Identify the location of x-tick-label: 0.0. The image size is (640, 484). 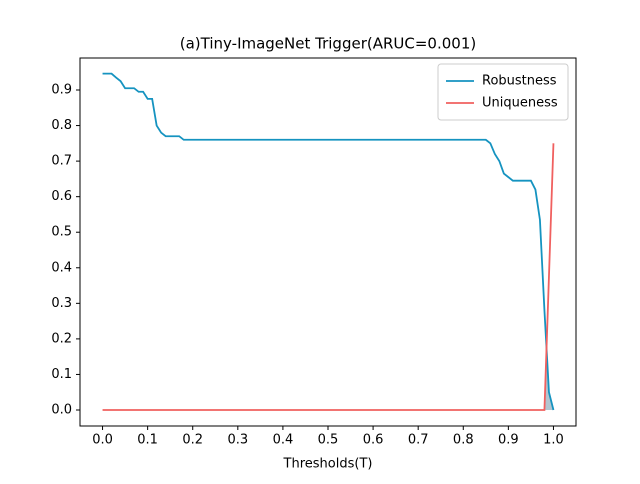
(102, 440).